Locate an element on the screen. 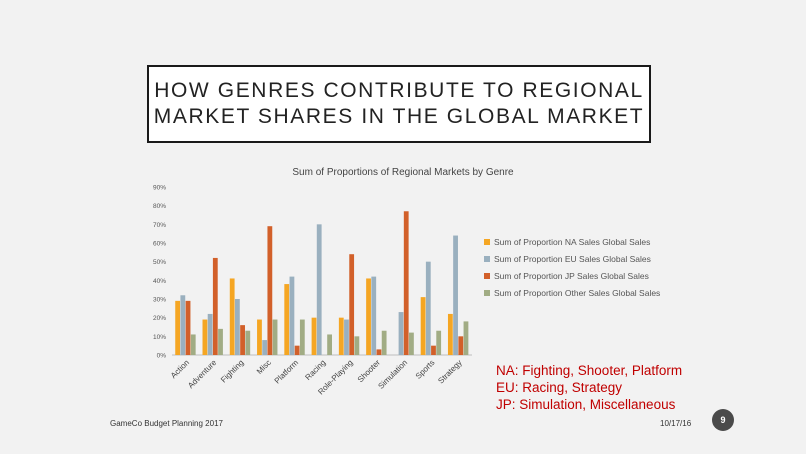  legend-label: Sum of Proportion EU Sales Global Sales is located at coordinates (572, 259).